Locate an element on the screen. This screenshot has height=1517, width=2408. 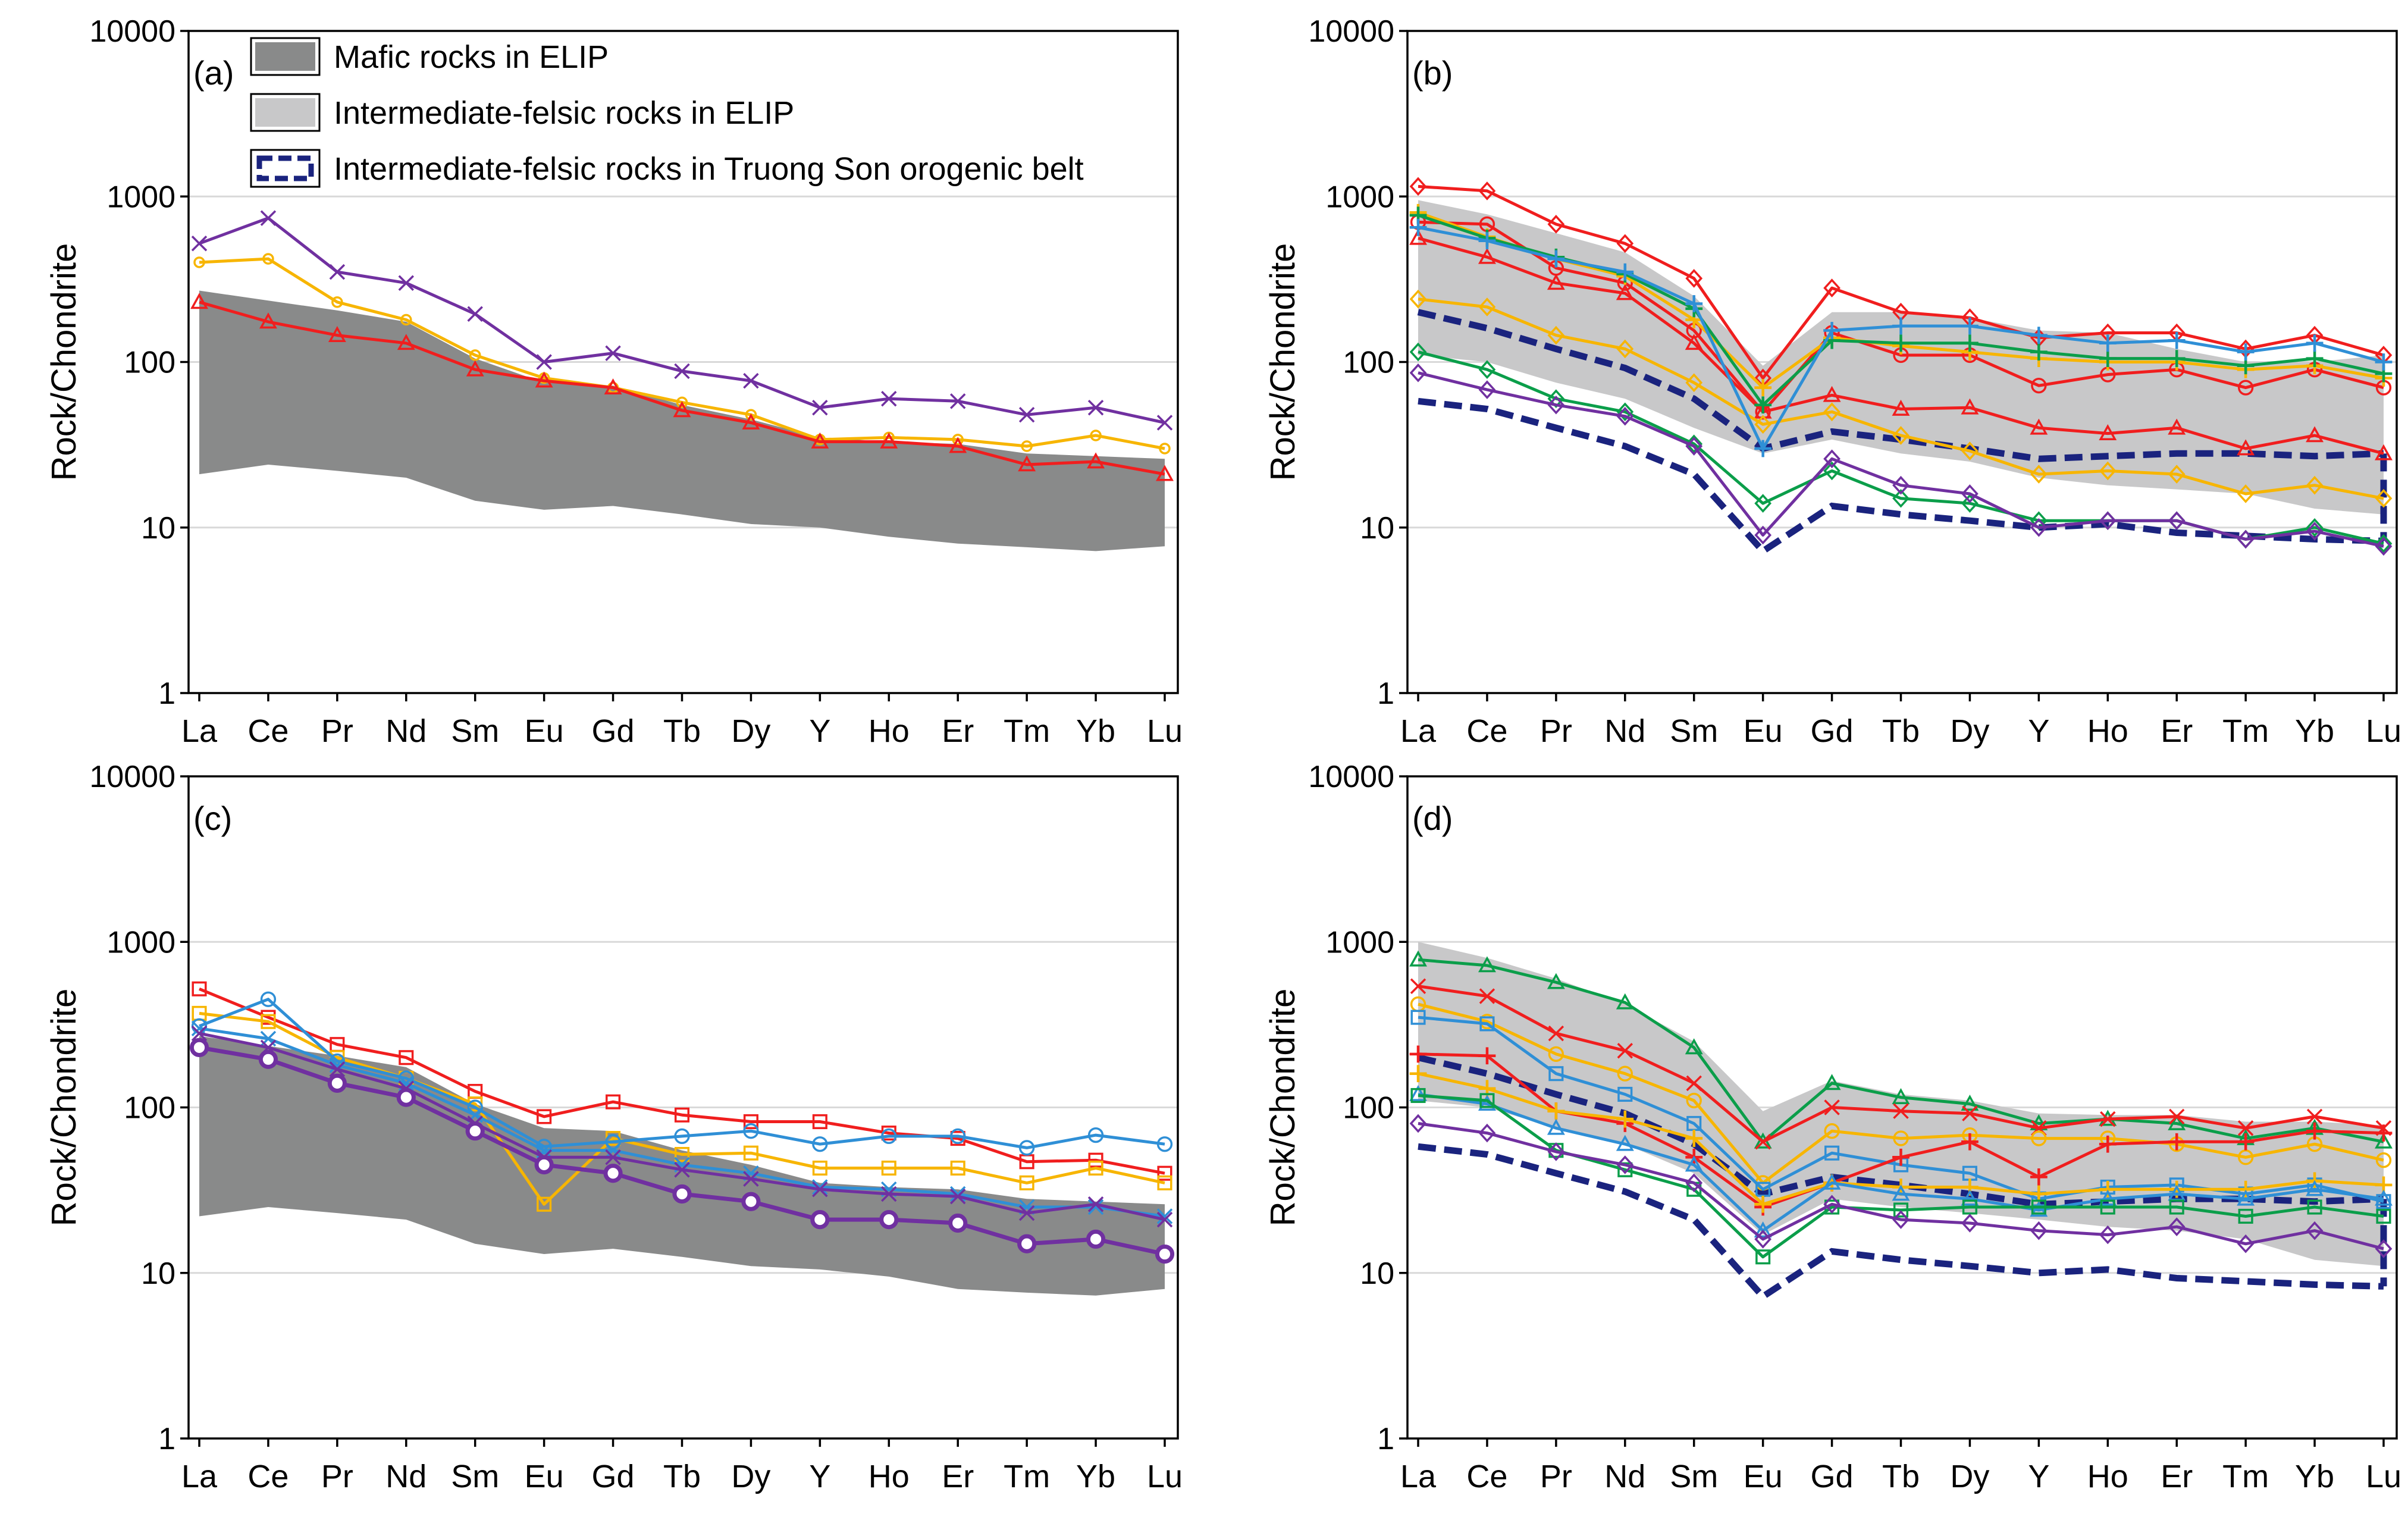
x-tick-label: Yb is located at coordinates (2314, 731).